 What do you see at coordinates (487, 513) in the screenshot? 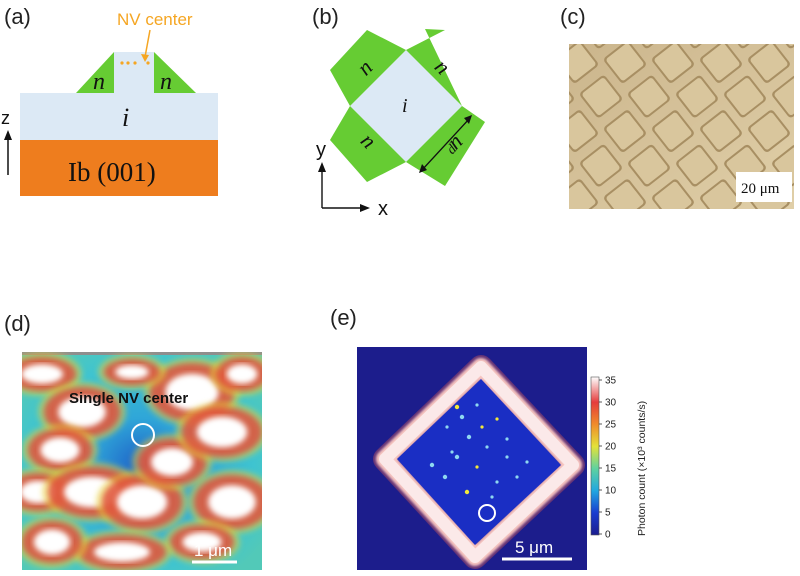
I see `nv-marker-circle-e` at bounding box center [487, 513].